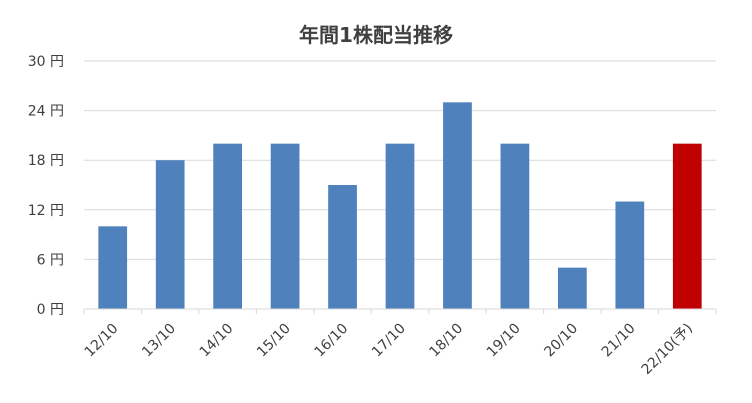 Image resolution: width=752 pixels, height=403 pixels. I want to click on x-tick-label: 12/10, so click(102, 341).